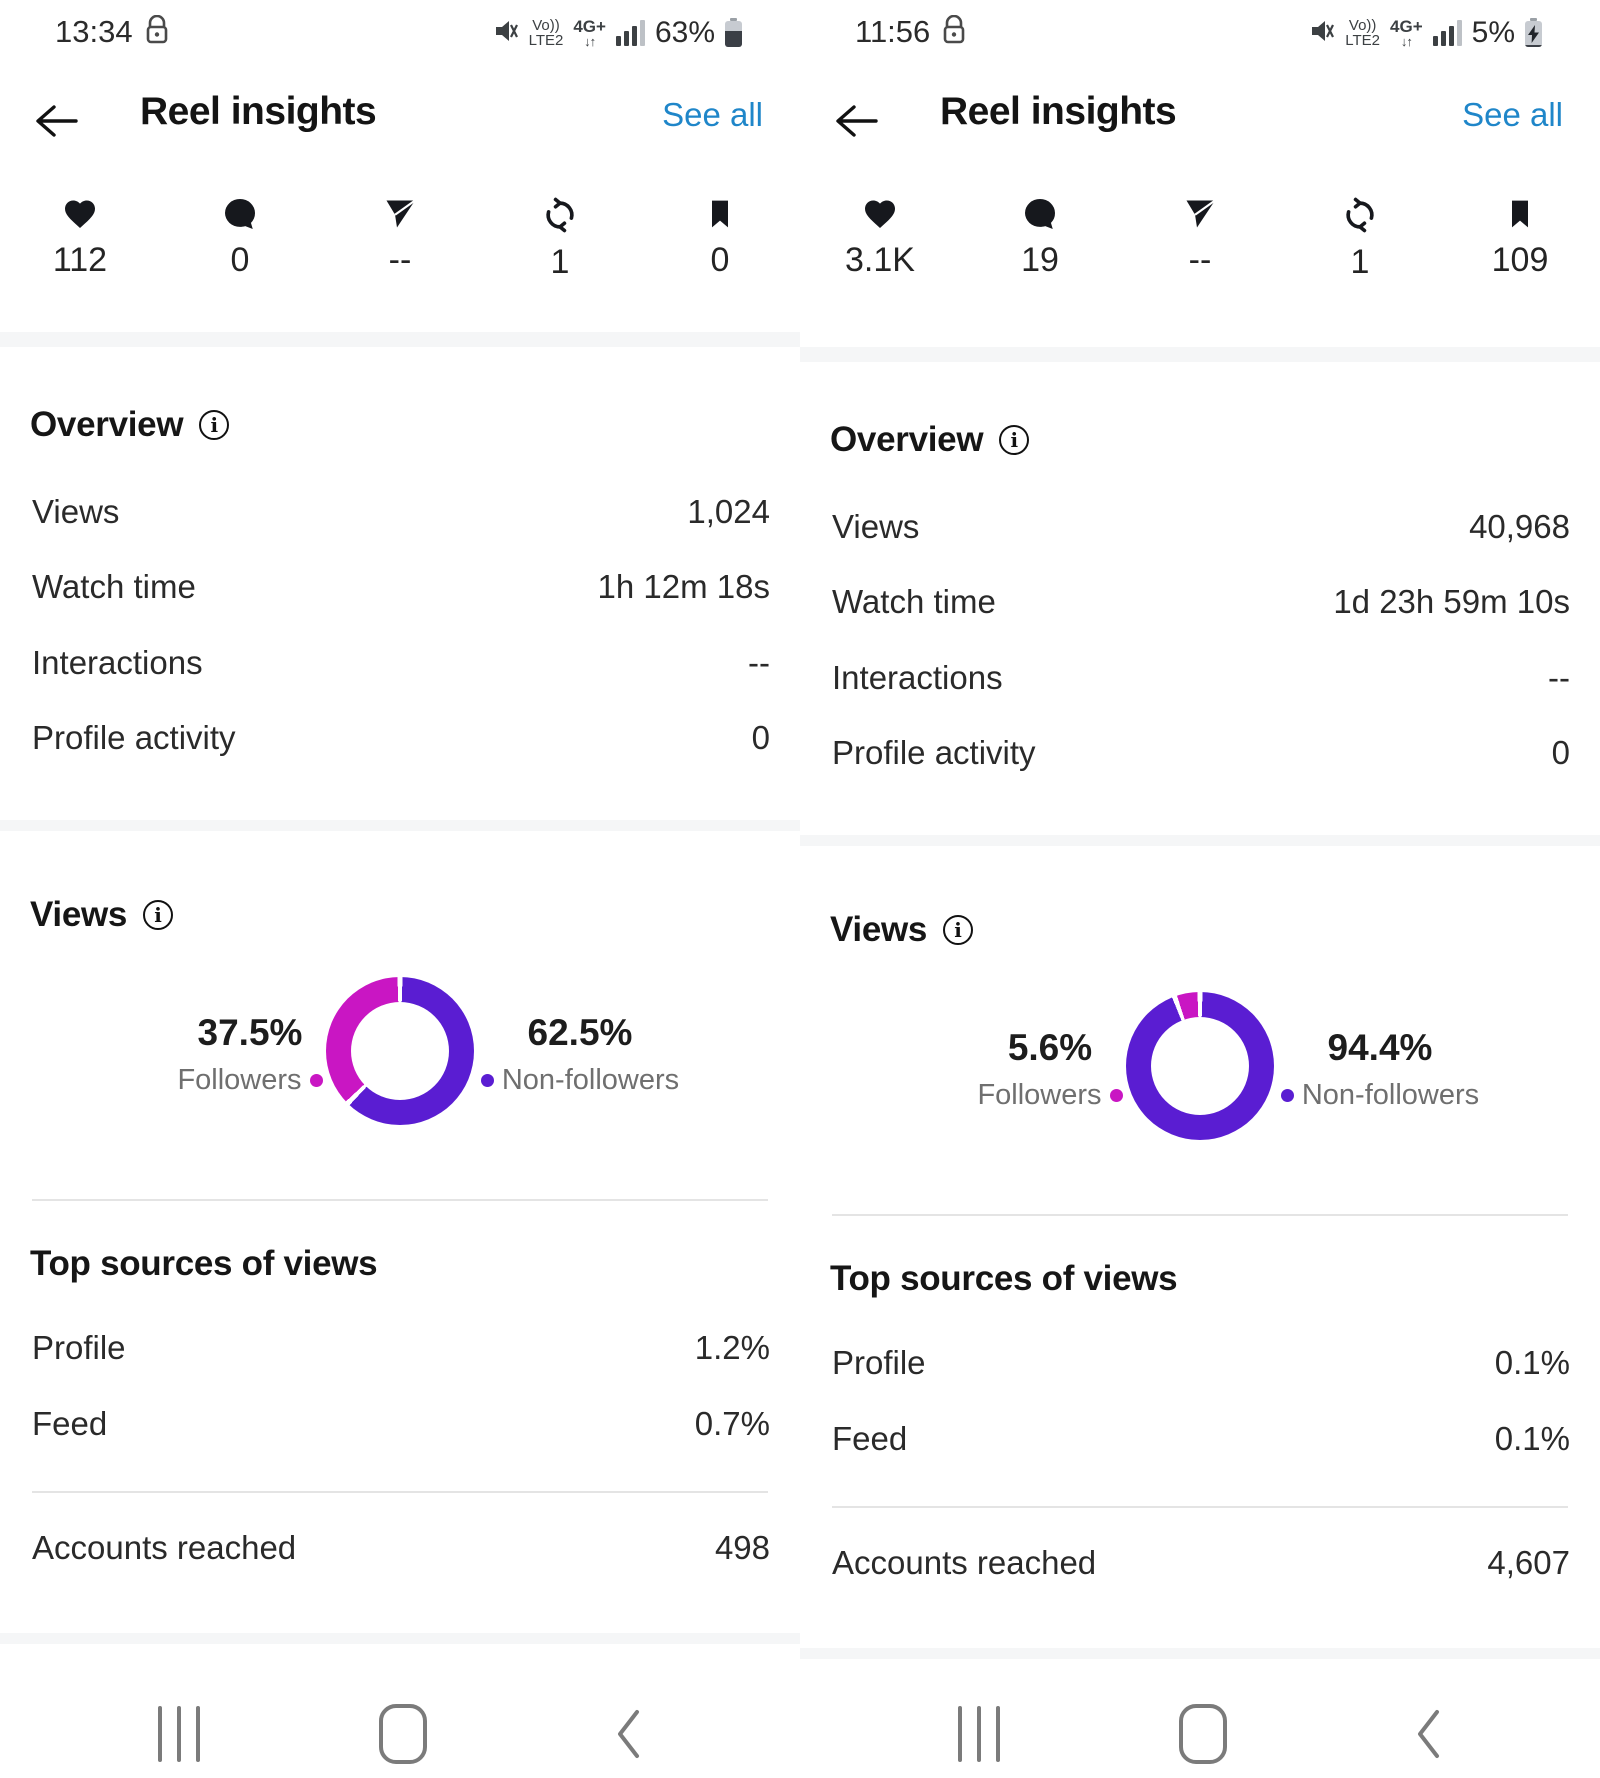 The image size is (1600, 1778). I want to click on metric-row-watch-time: Watch time 1d 23h 59m 10s, so click(1201, 601).